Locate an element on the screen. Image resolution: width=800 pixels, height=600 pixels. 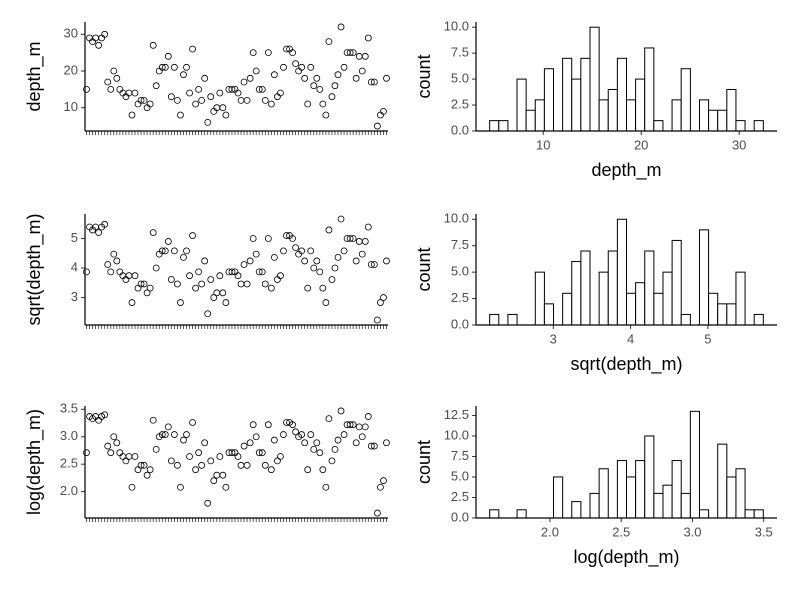
y-tick-label: 4 is located at coordinates (74, 266).